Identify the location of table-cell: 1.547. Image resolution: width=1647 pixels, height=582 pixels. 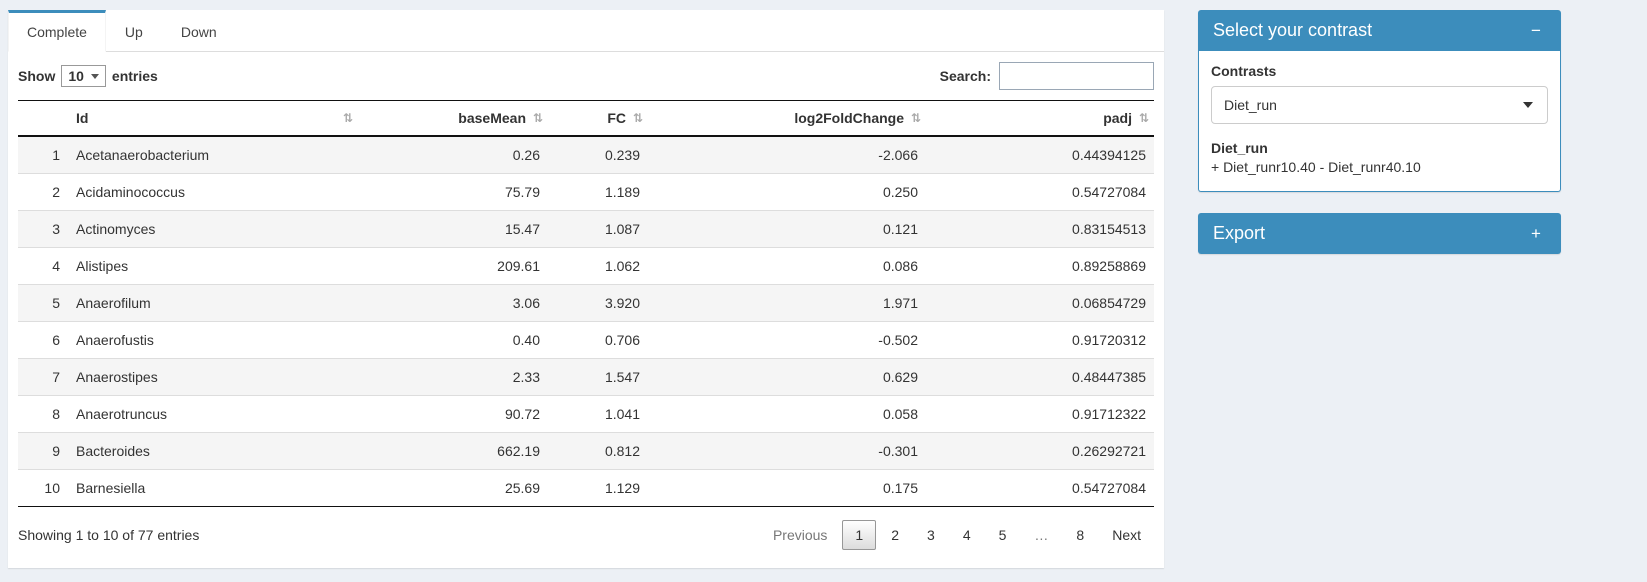
(598, 377).